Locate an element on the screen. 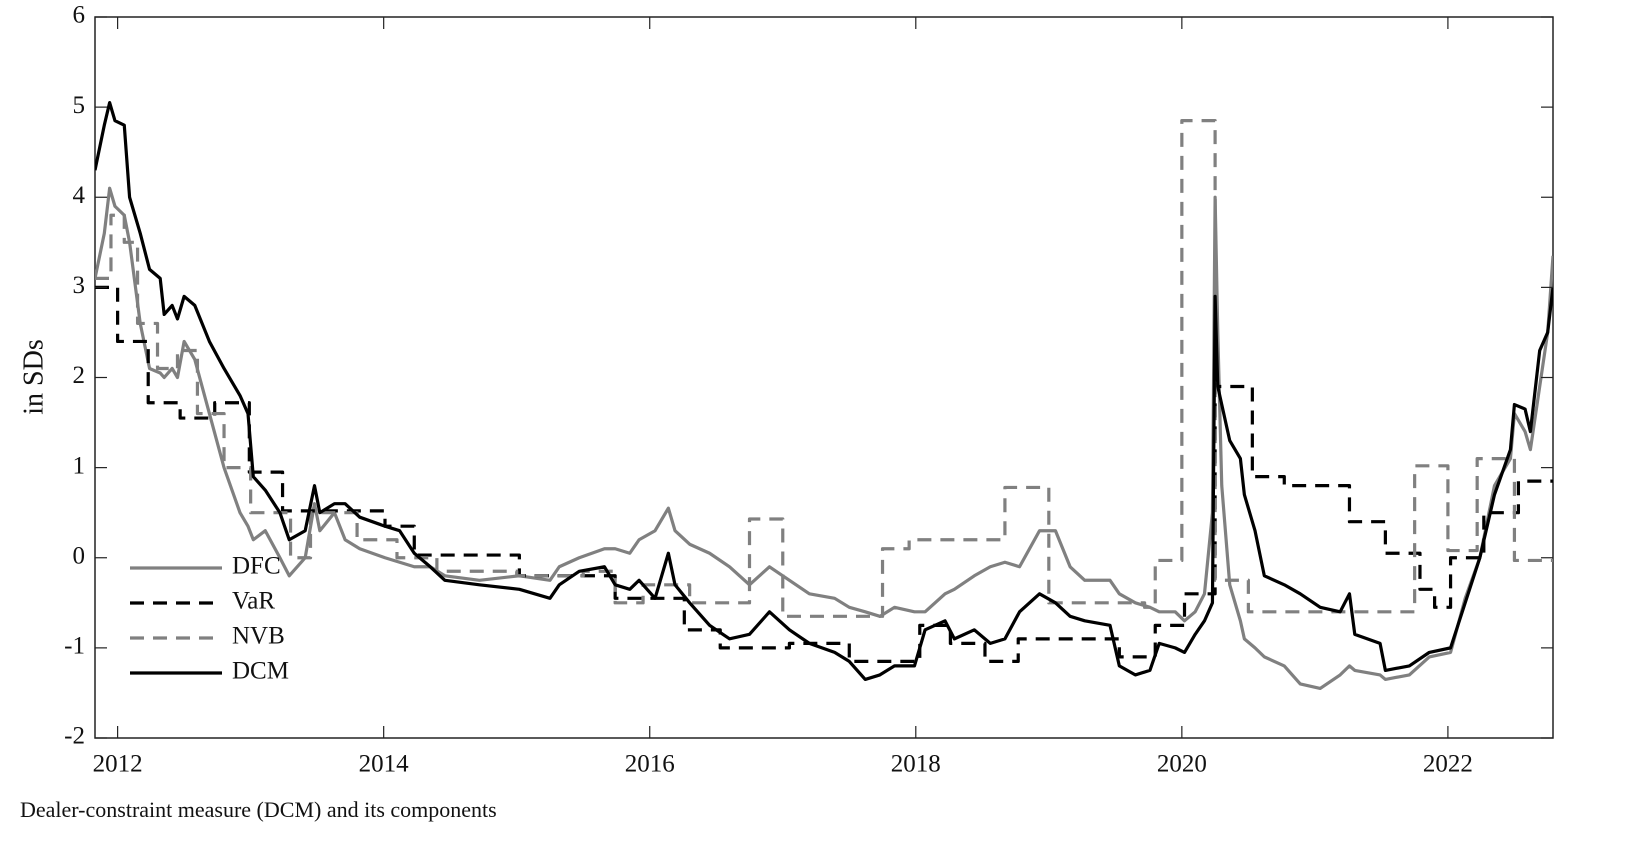 The height and width of the screenshot is (866, 1629). x-tick-label: 2016 is located at coordinates (650, 764).